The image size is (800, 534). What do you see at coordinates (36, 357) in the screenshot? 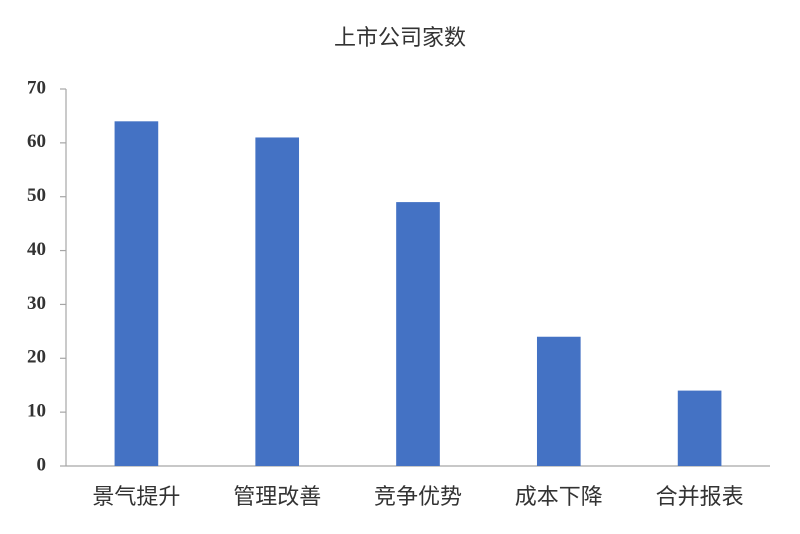
I see `y-tick-label: 20` at bounding box center [36, 357].